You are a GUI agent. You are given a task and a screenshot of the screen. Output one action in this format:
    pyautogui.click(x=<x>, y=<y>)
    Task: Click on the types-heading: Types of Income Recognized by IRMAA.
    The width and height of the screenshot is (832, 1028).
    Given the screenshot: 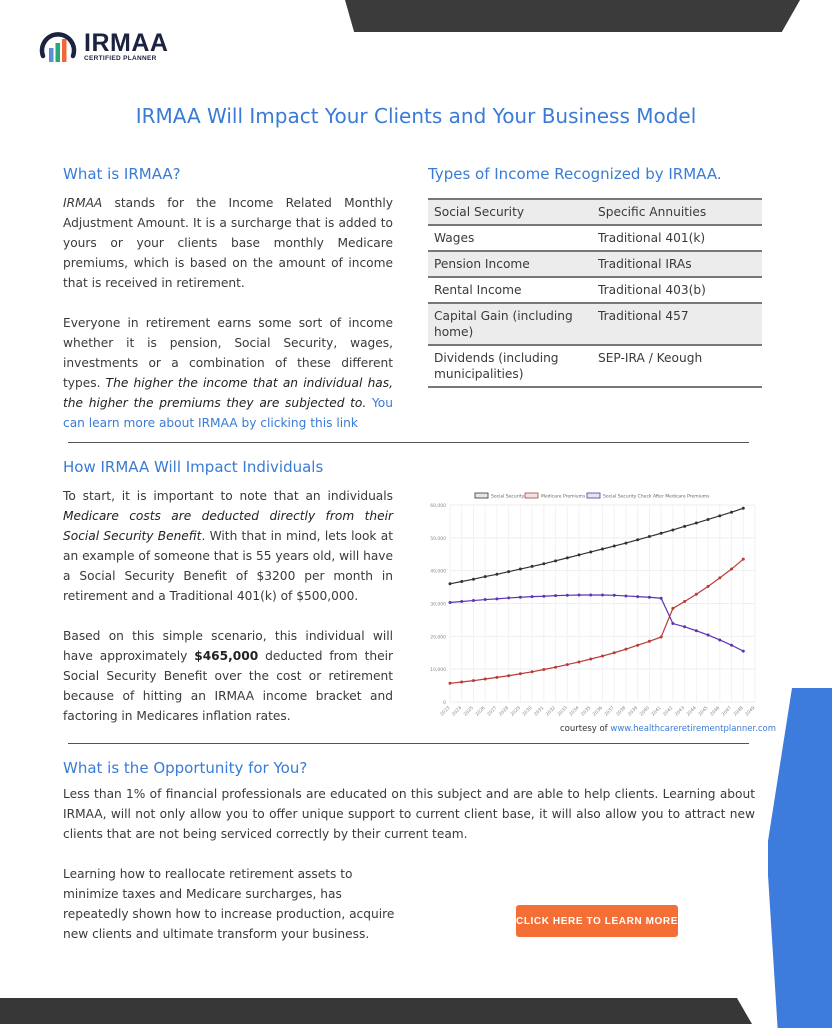 What is the action you would take?
    pyautogui.click(x=575, y=174)
    